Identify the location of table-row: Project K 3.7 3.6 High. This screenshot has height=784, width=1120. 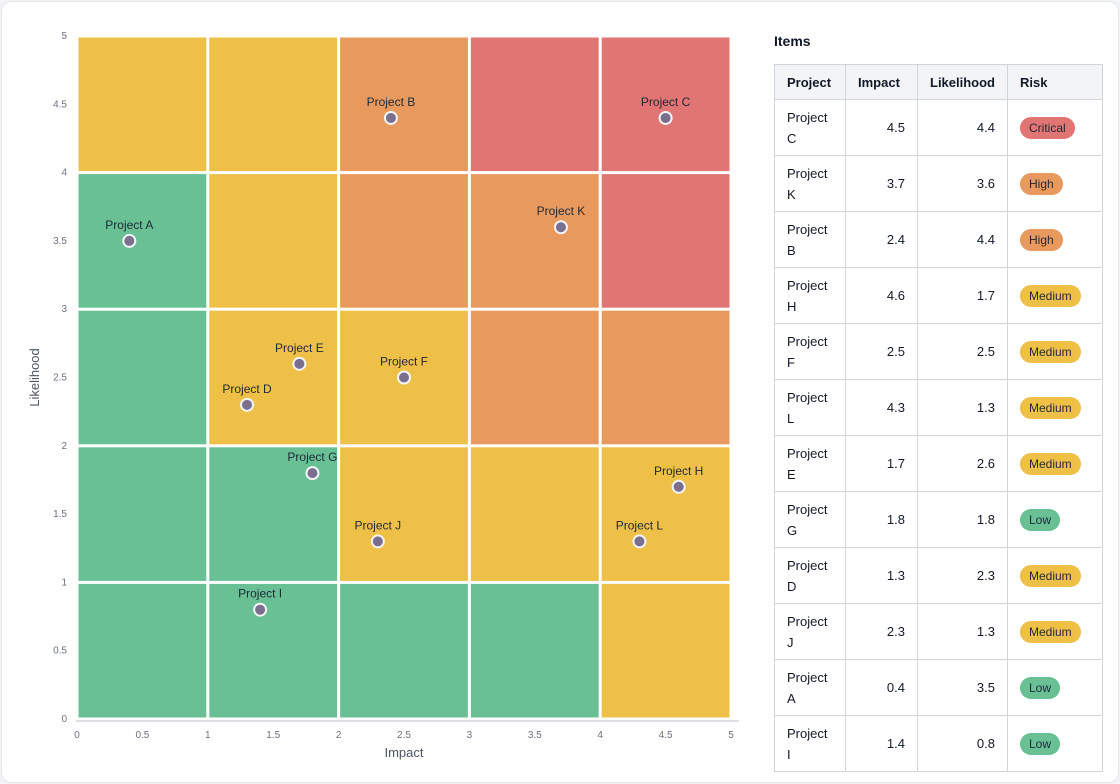
(938, 183).